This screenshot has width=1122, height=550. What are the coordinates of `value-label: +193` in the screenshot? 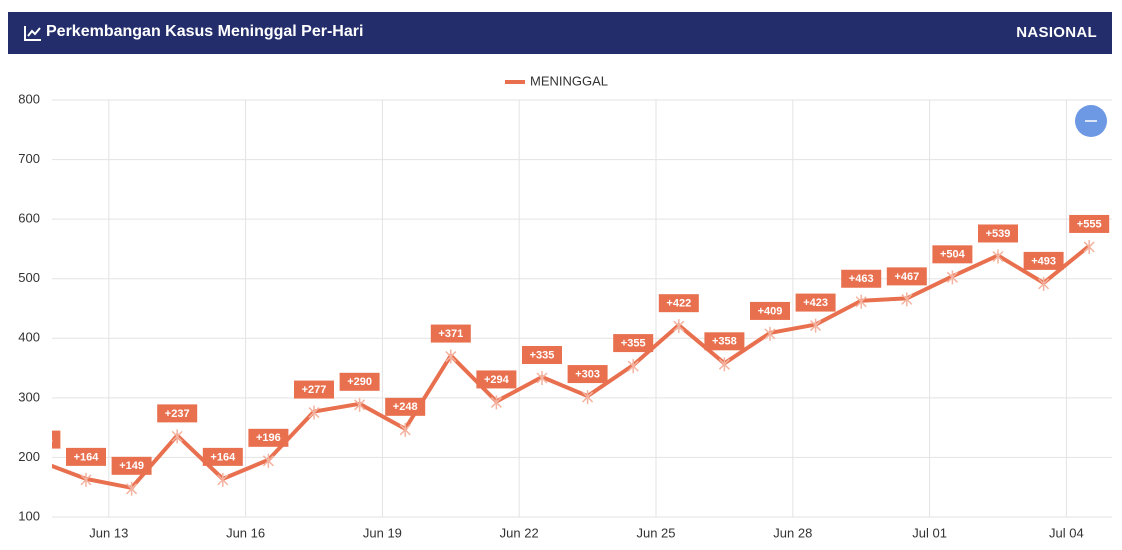 It's located at (40, 440).